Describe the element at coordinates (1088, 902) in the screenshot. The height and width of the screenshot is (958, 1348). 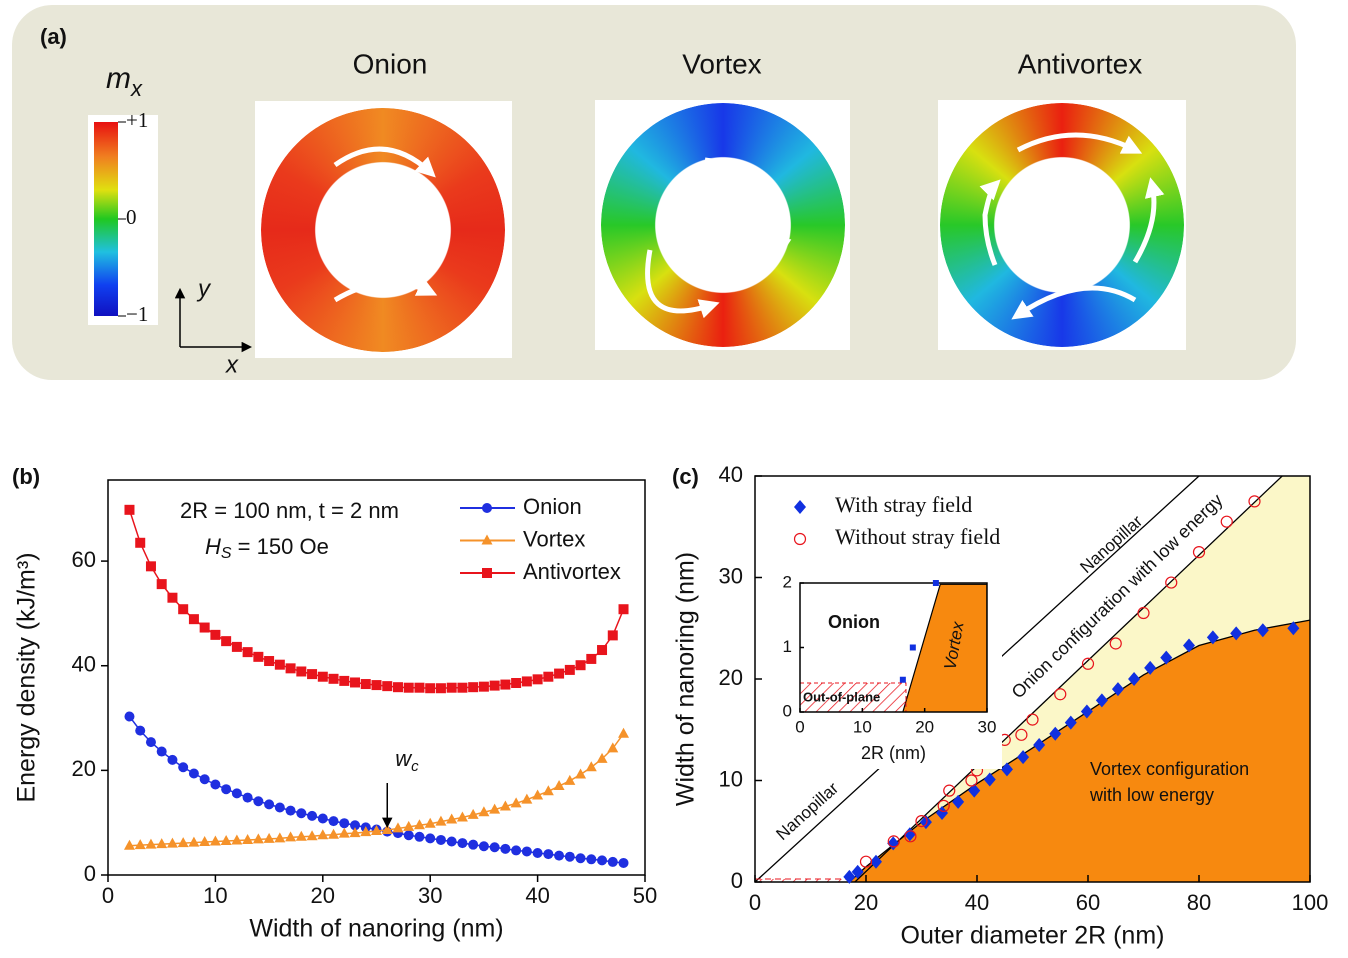
I see `x-tick-label: 60` at that location.